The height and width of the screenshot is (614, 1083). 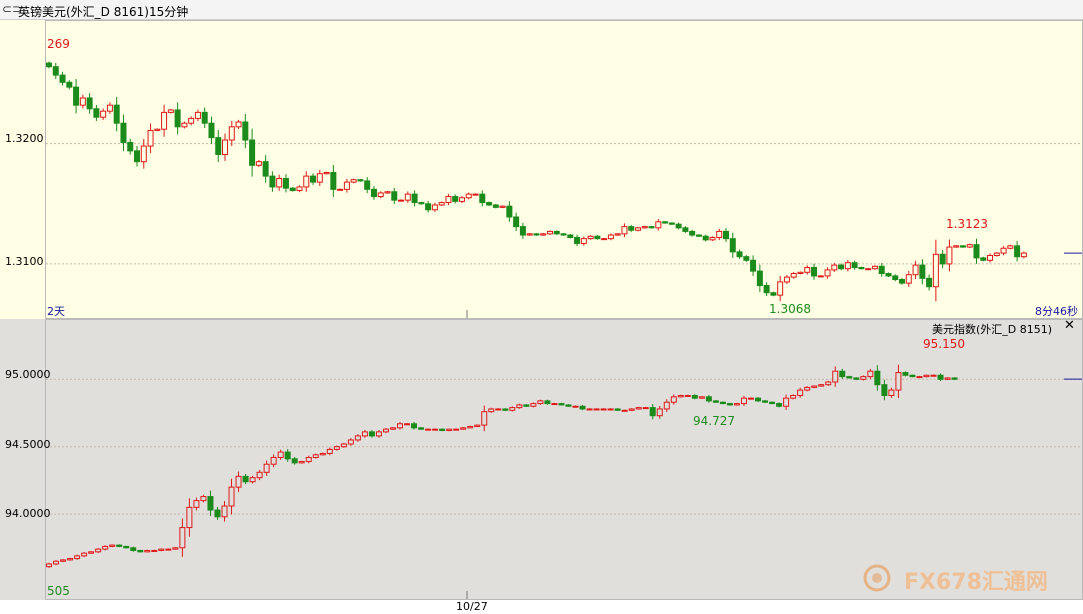 What do you see at coordinates (58, 591) in the screenshot?
I see `lower-bottom-left-label: 505` at bounding box center [58, 591].